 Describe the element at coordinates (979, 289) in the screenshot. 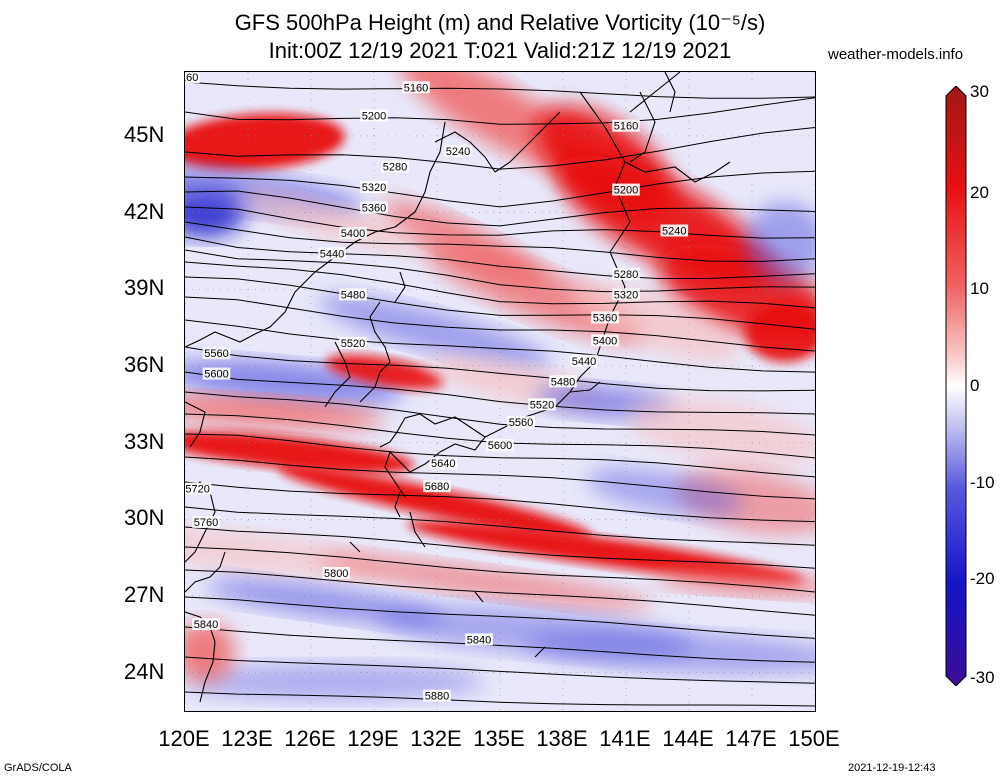

I see `colorbar-tick-label: 10` at that location.